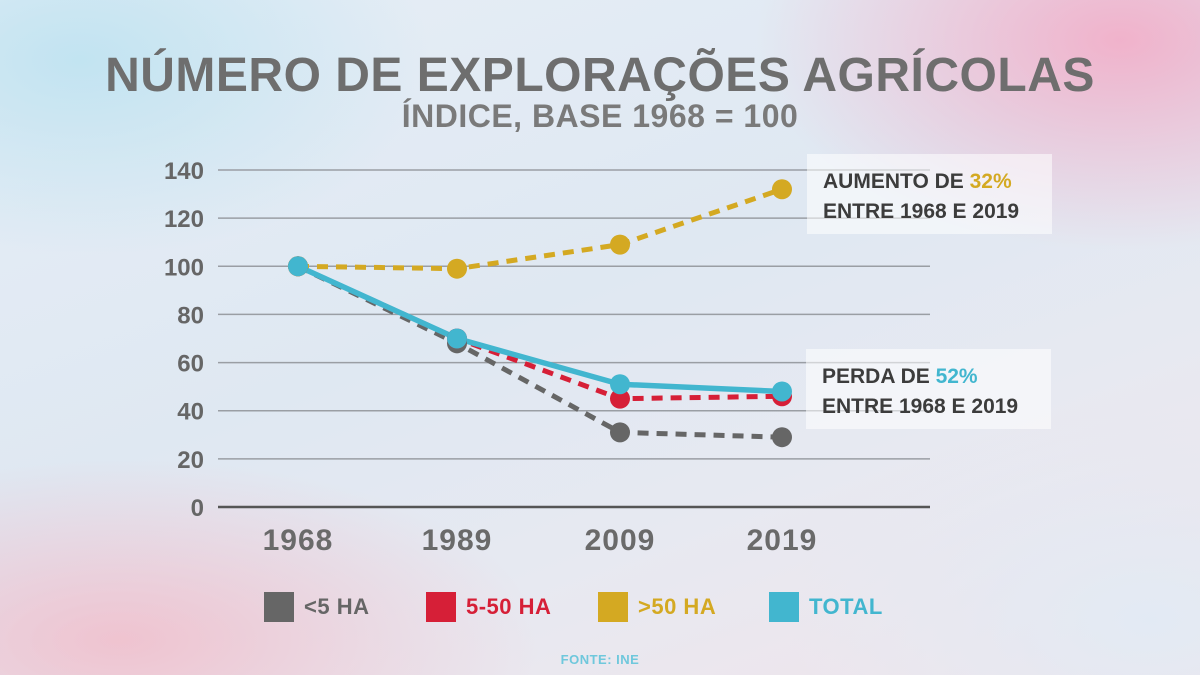 The height and width of the screenshot is (675, 1200). What do you see at coordinates (600, 659) in the screenshot?
I see `source-note: FONTE: INE` at bounding box center [600, 659].